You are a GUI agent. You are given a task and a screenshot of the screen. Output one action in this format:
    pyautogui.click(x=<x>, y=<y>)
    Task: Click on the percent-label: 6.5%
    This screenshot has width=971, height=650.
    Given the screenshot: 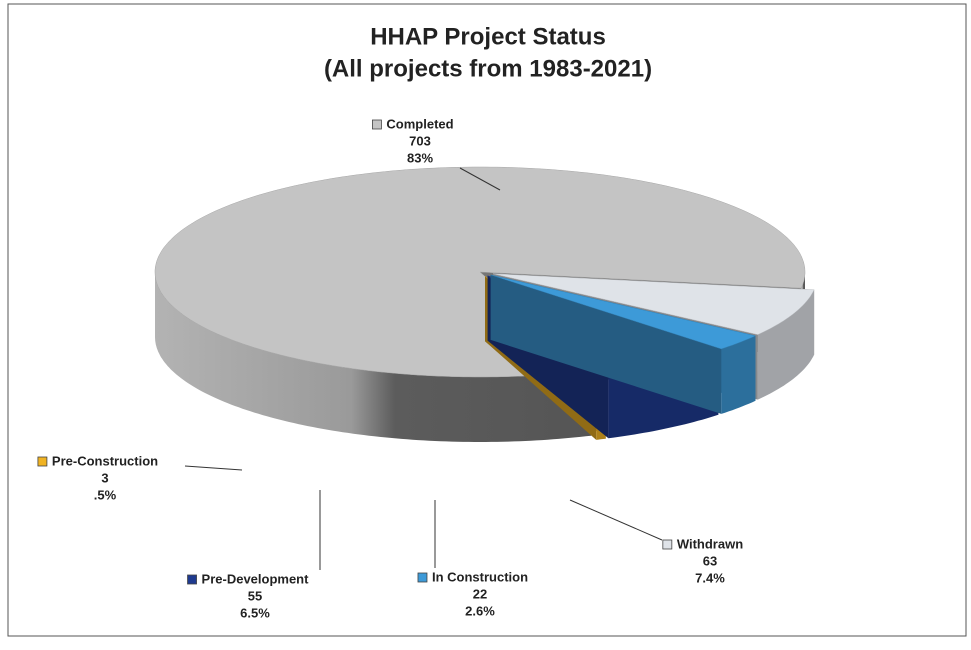 What is the action you would take?
    pyautogui.click(x=255, y=612)
    